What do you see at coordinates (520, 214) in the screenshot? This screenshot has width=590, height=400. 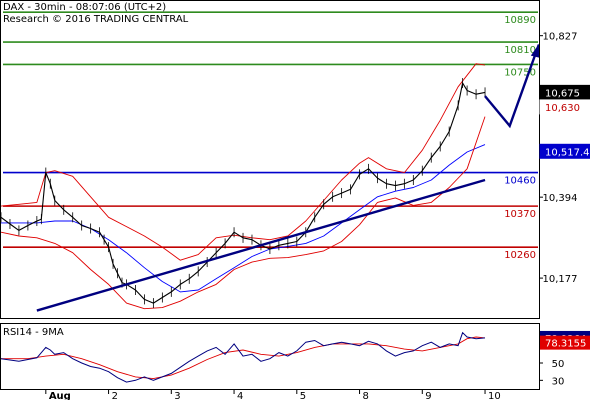 I see `level-label-10370: 10370` at bounding box center [520, 214].